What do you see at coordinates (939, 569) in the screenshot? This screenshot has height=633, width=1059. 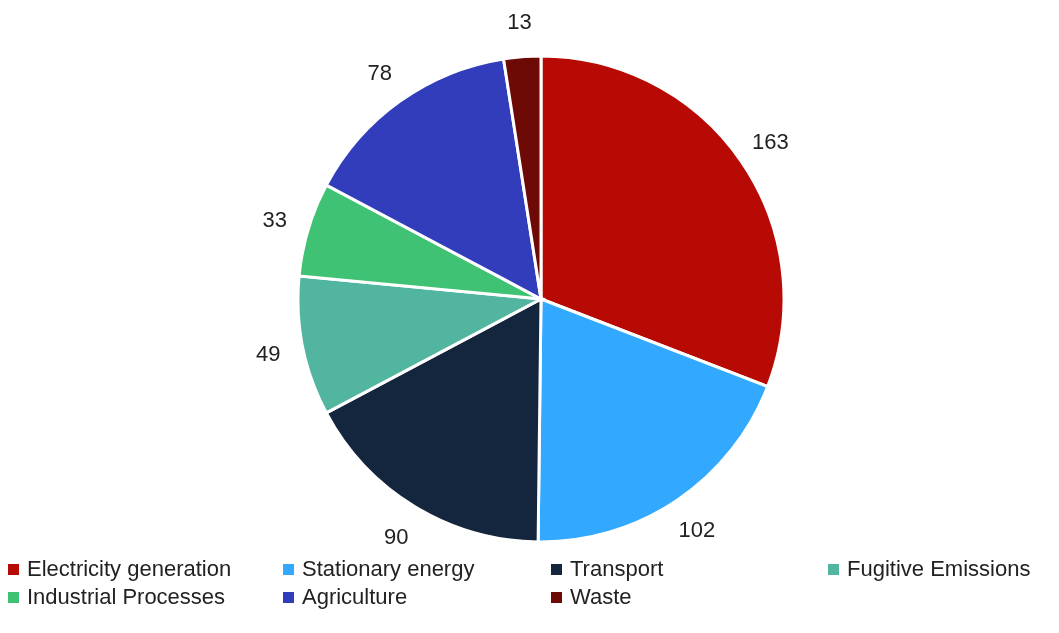 I see `legend-label: Fugitive Emissions` at bounding box center [939, 569].